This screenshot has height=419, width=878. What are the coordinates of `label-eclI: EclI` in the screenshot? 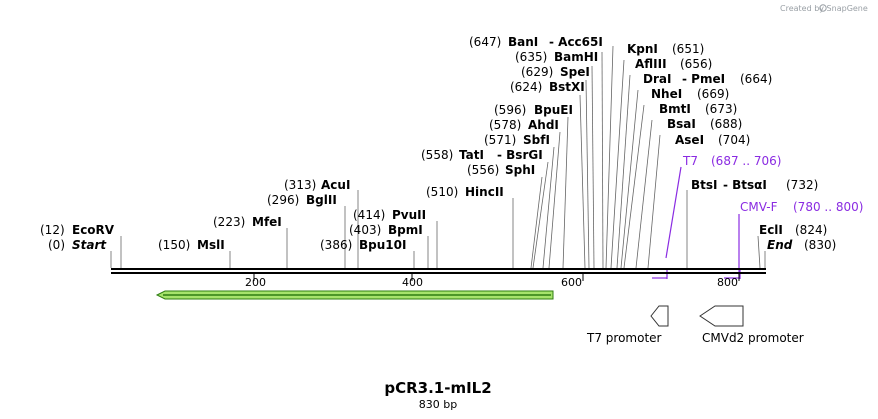 It's located at (771, 230).